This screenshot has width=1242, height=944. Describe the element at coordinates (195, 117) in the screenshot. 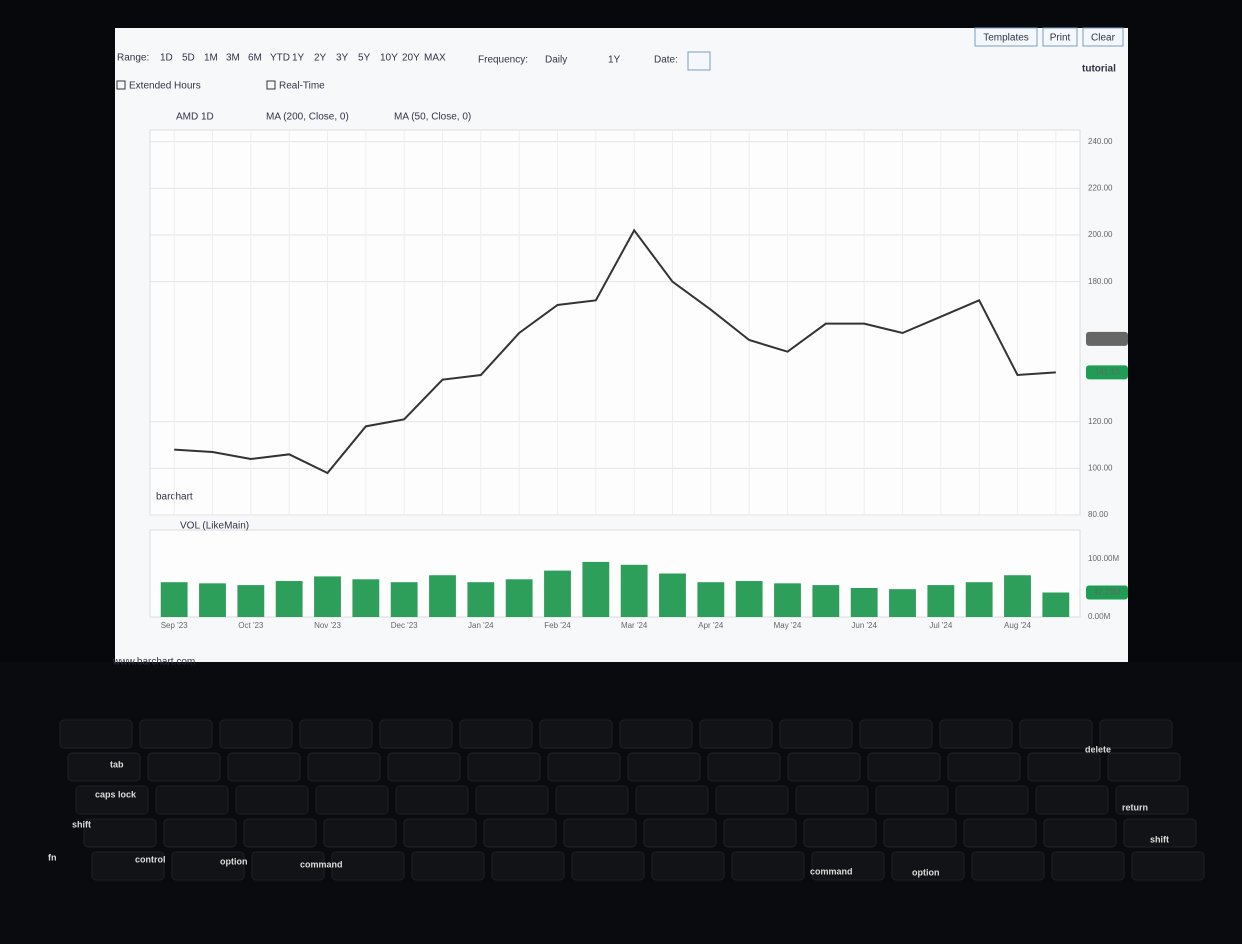

I see `legend-entry: AMD 1D` at that location.